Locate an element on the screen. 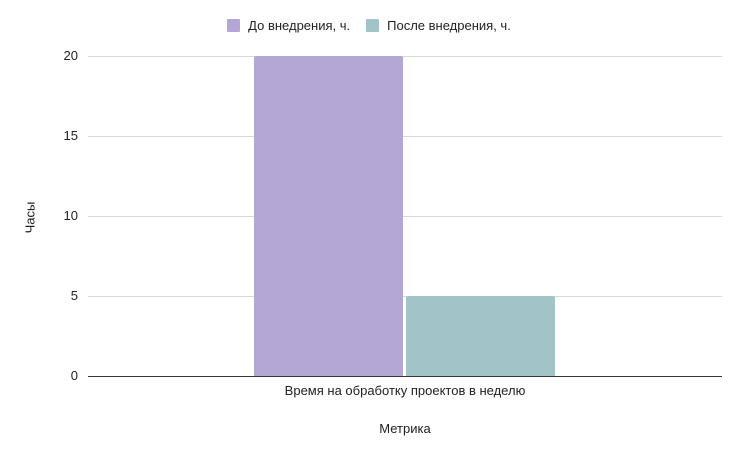 This screenshot has width=738, height=453. legend-item-before: До внедрения, ч. is located at coordinates (288, 25).